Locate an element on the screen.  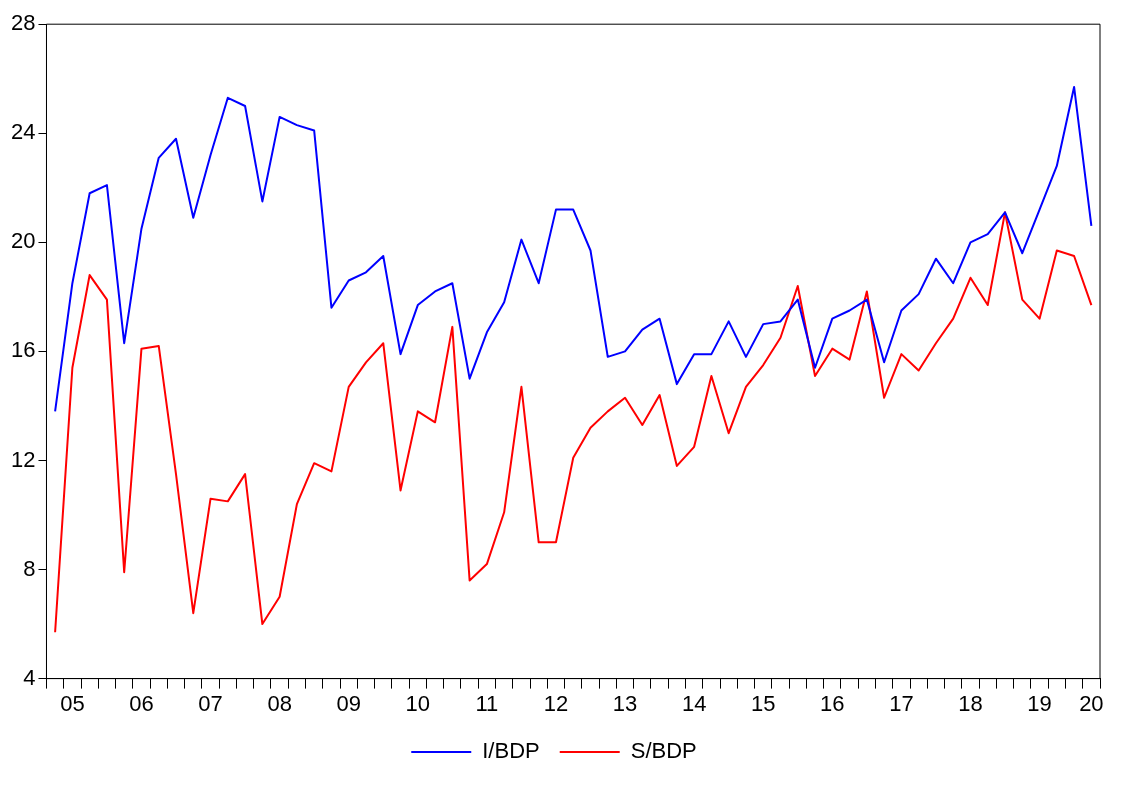
x-tick-label: 14 is located at coordinates (694, 703).